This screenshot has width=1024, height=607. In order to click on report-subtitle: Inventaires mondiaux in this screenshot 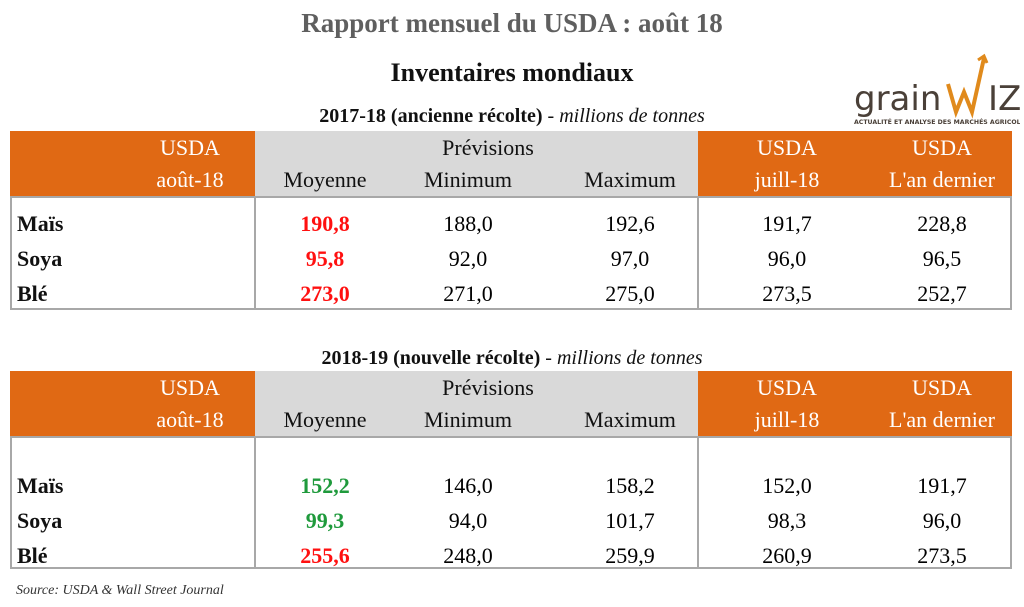, I will do `click(512, 72)`.